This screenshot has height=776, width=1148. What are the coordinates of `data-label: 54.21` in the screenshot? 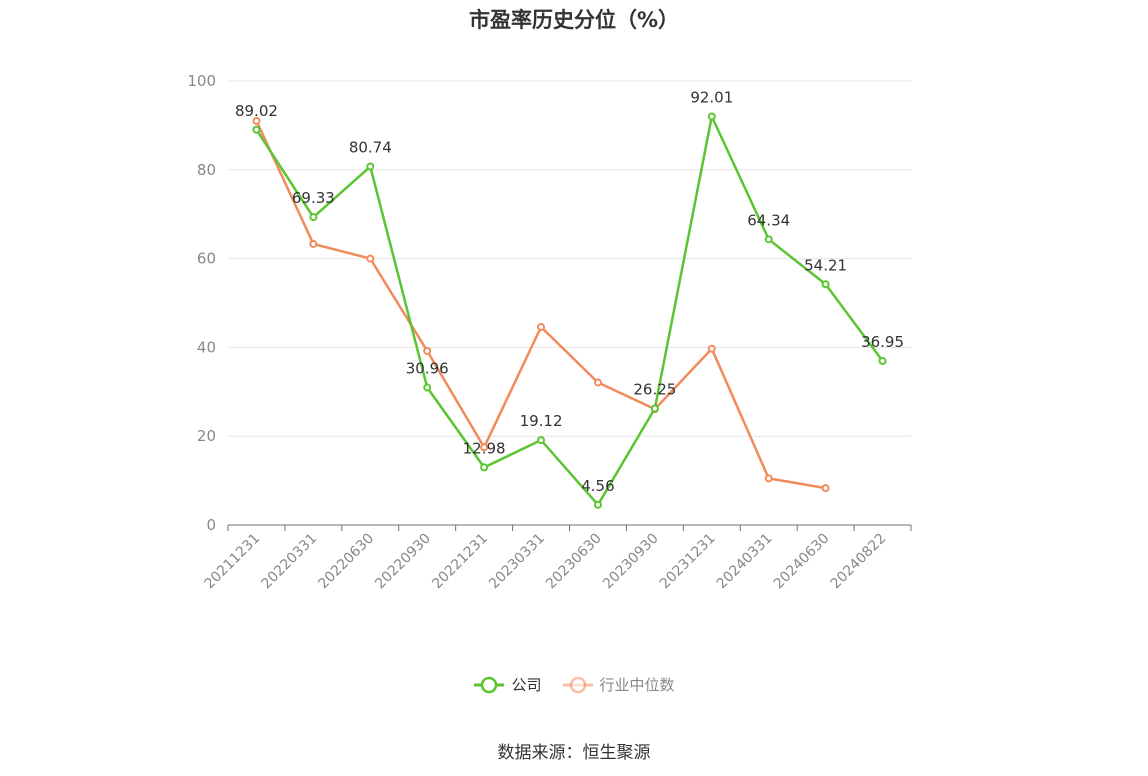 It's located at (825, 265).